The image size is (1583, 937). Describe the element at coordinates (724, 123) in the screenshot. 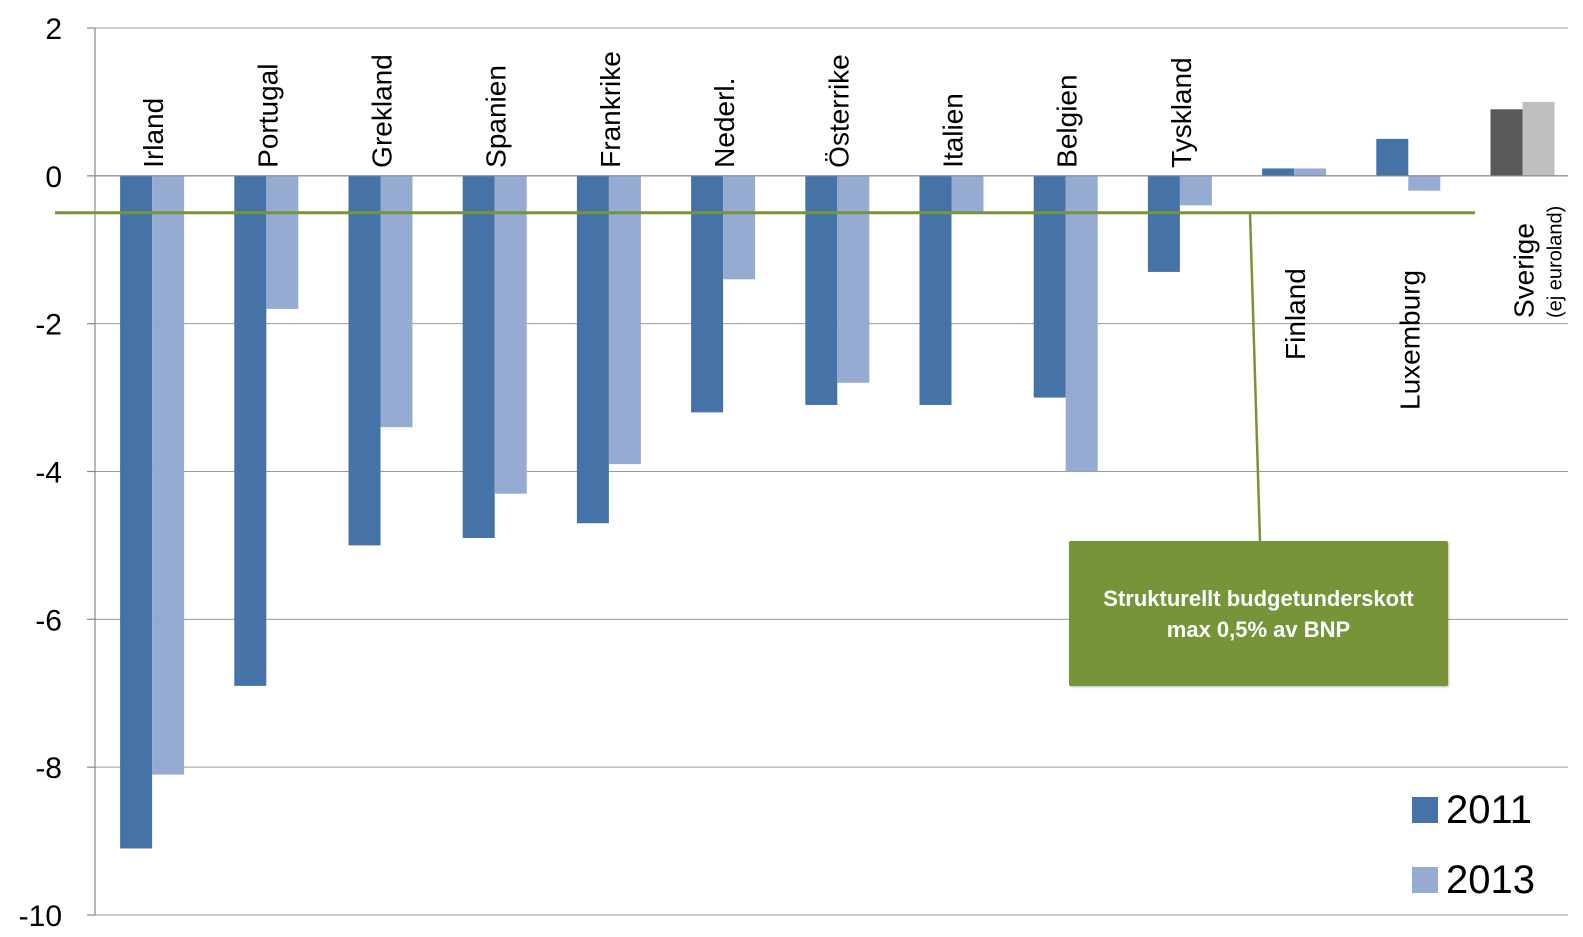

I see `category-label: Nederl.` at that location.